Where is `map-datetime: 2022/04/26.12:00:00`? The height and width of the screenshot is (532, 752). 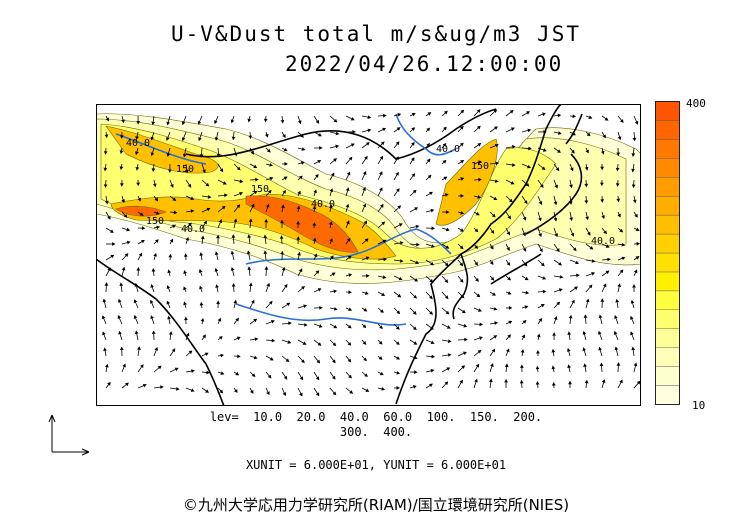
map-datetime: 2022/04/26.12:00:00 is located at coordinates (424, 64).